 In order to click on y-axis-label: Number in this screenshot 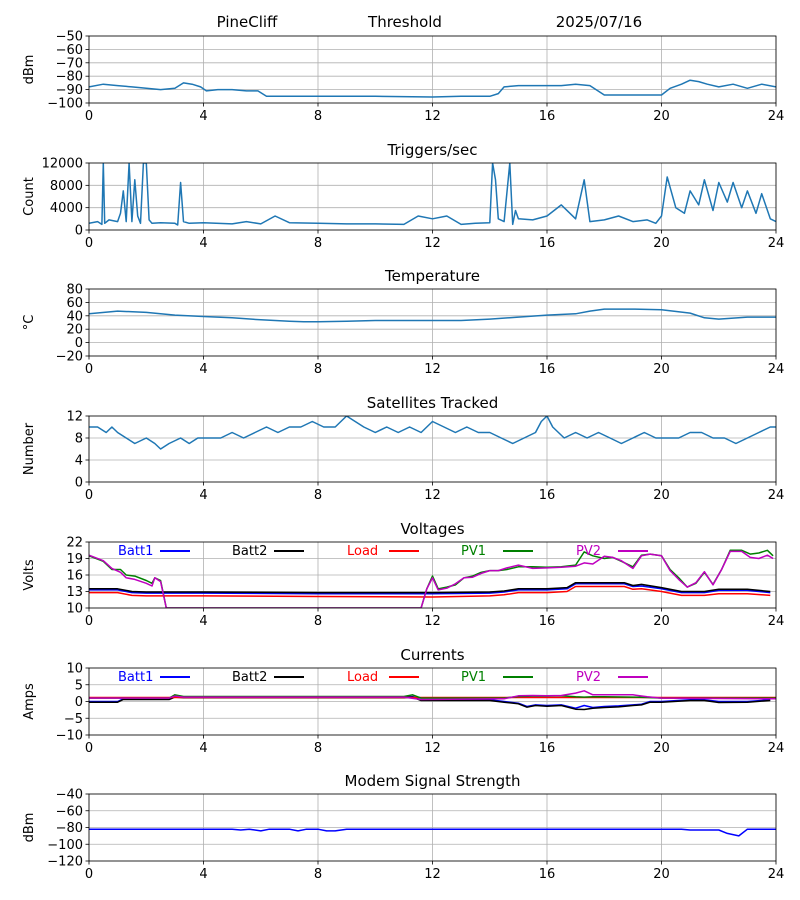, I will do `click(29, 448)`.